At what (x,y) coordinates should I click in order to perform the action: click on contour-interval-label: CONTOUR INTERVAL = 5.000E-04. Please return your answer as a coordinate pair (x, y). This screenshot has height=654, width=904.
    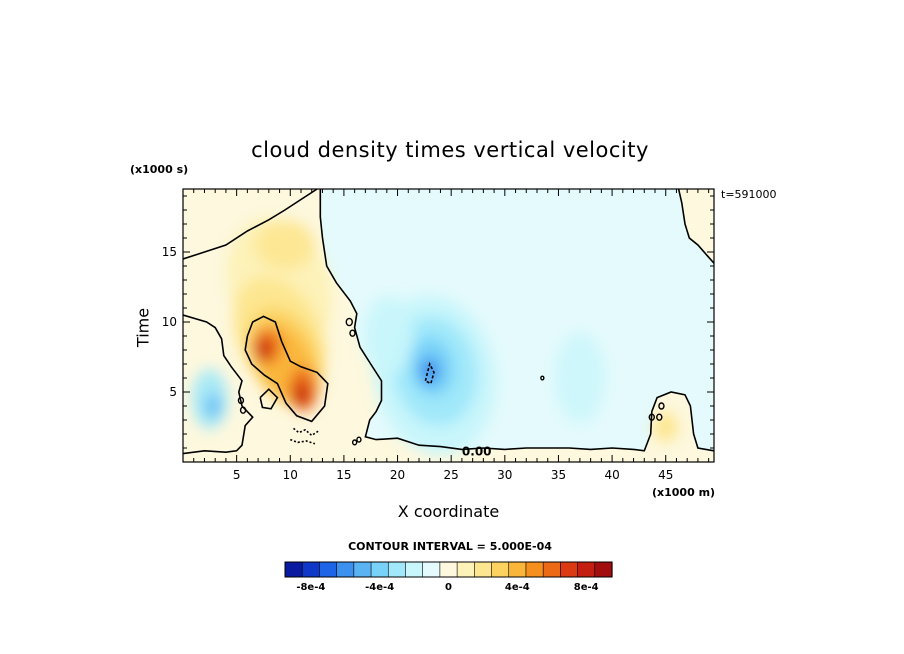
    Looking at the image, I should click on (450, 546).